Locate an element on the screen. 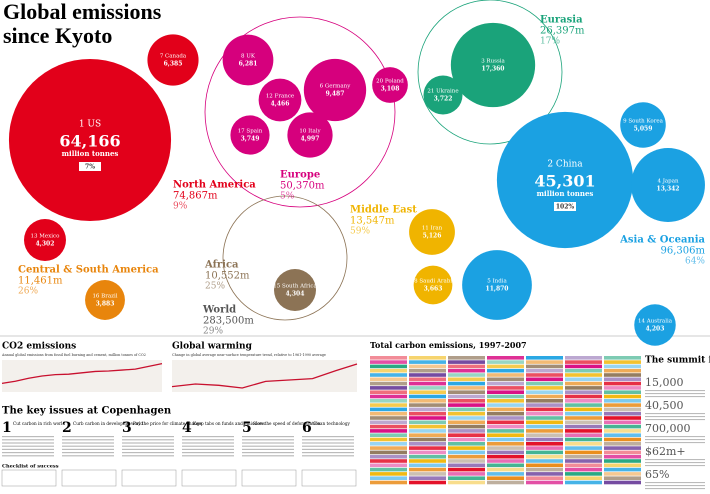  checklist-title: Checklist of success is located at coordinates (30, 467).